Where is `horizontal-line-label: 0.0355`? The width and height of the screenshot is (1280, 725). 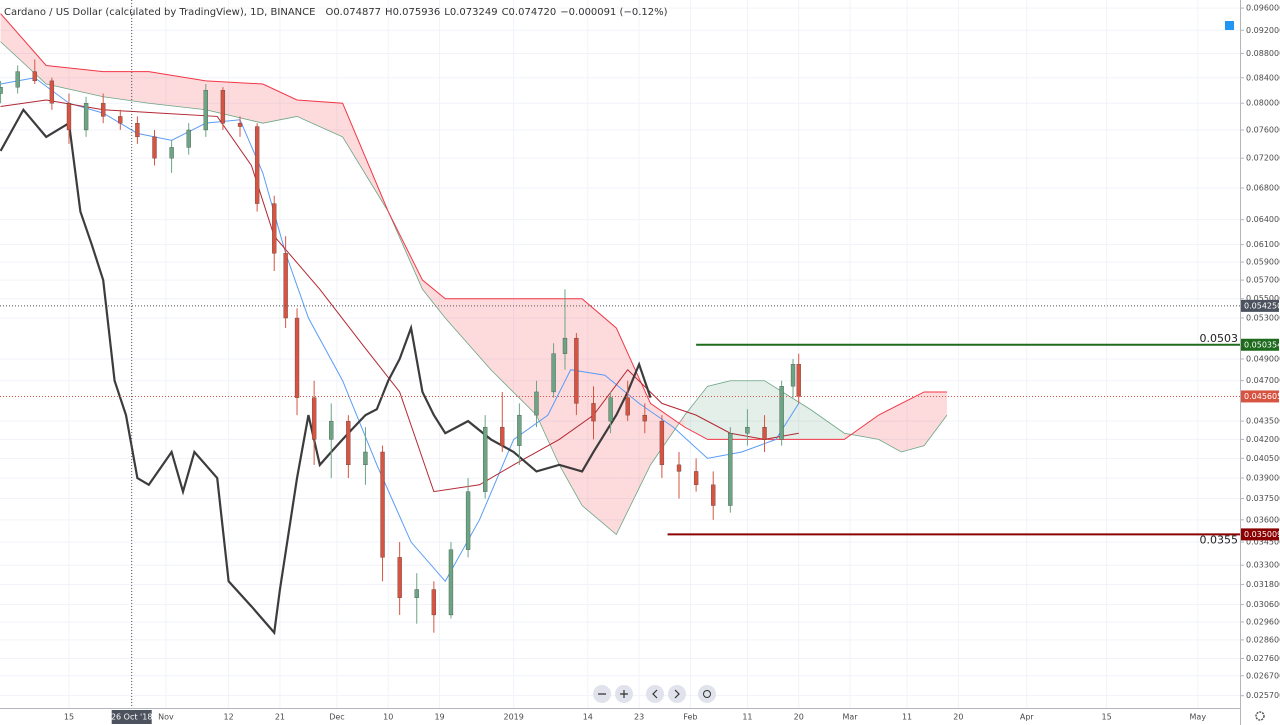 horizontal-line-label: 0.0355 is located at coordinates (1219, 539).